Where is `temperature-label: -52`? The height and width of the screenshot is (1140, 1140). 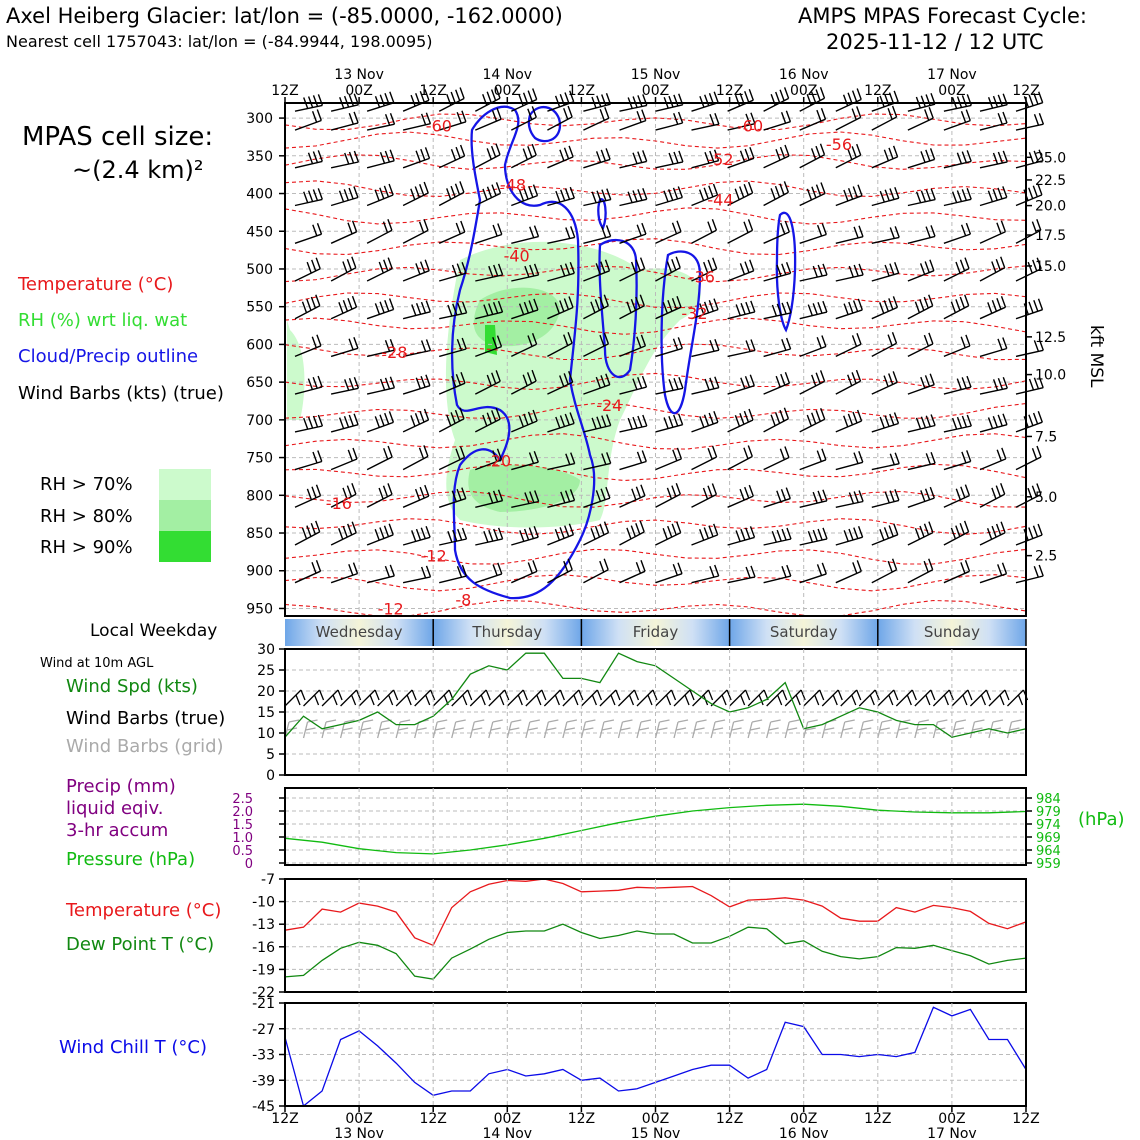
temperature-label: -52 is located at coordinates (720, 159).